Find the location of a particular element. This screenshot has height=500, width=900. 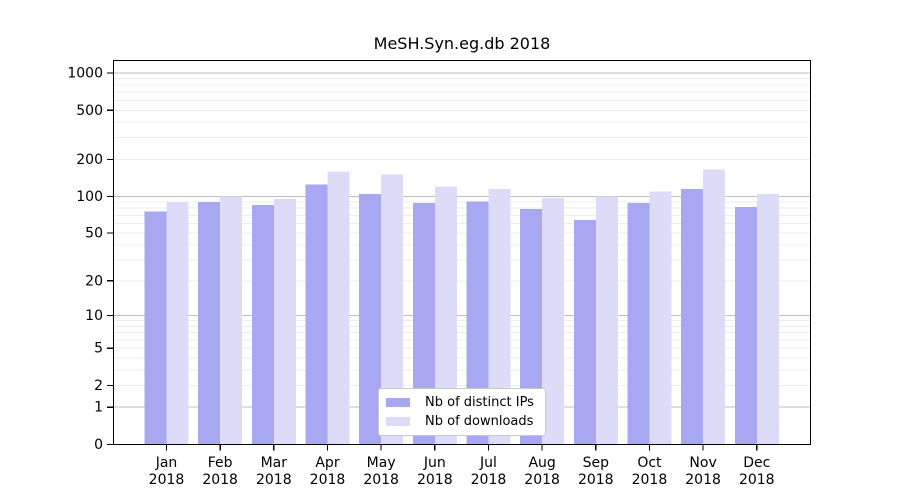

legend-label-downloads: Nb of downloads is located at coordinates (479, 422).